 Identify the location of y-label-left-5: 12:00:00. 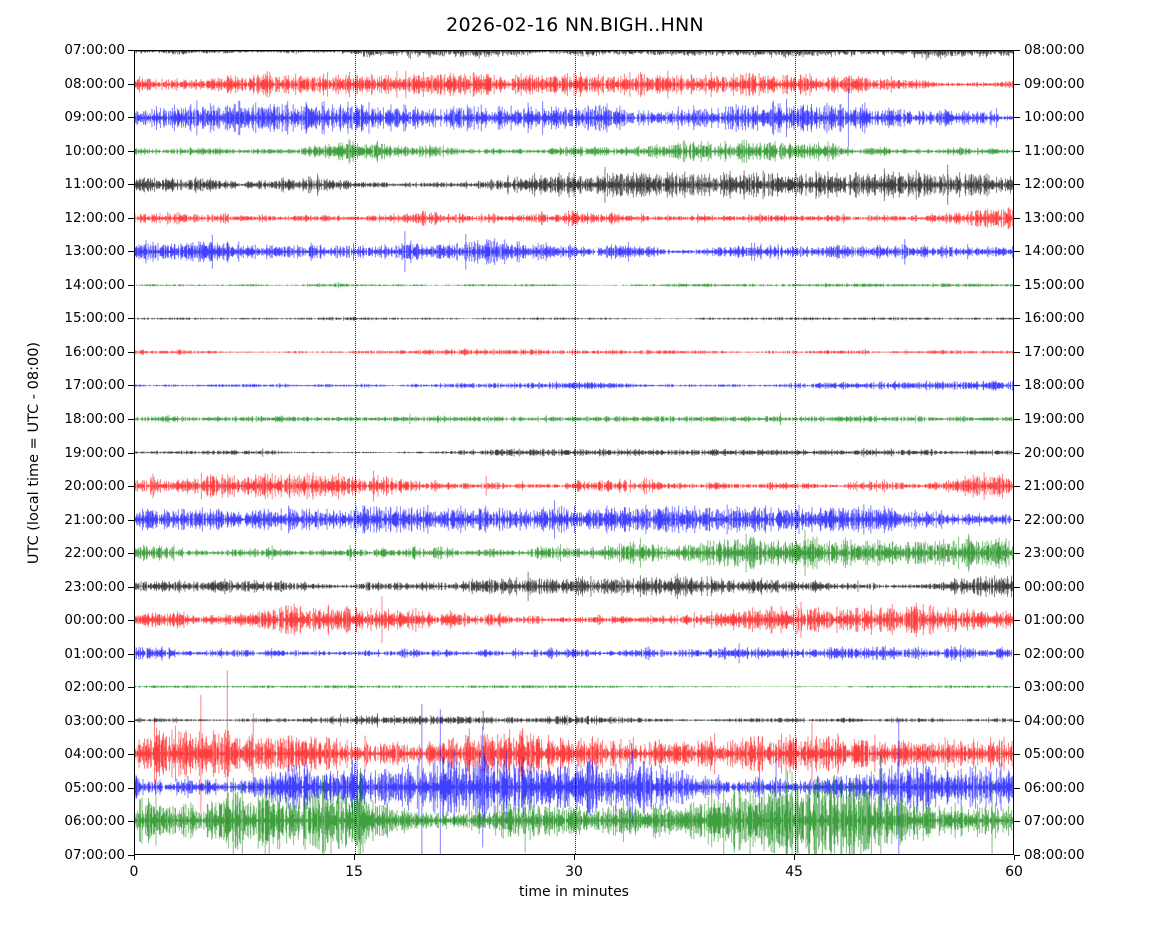
(94, 217).